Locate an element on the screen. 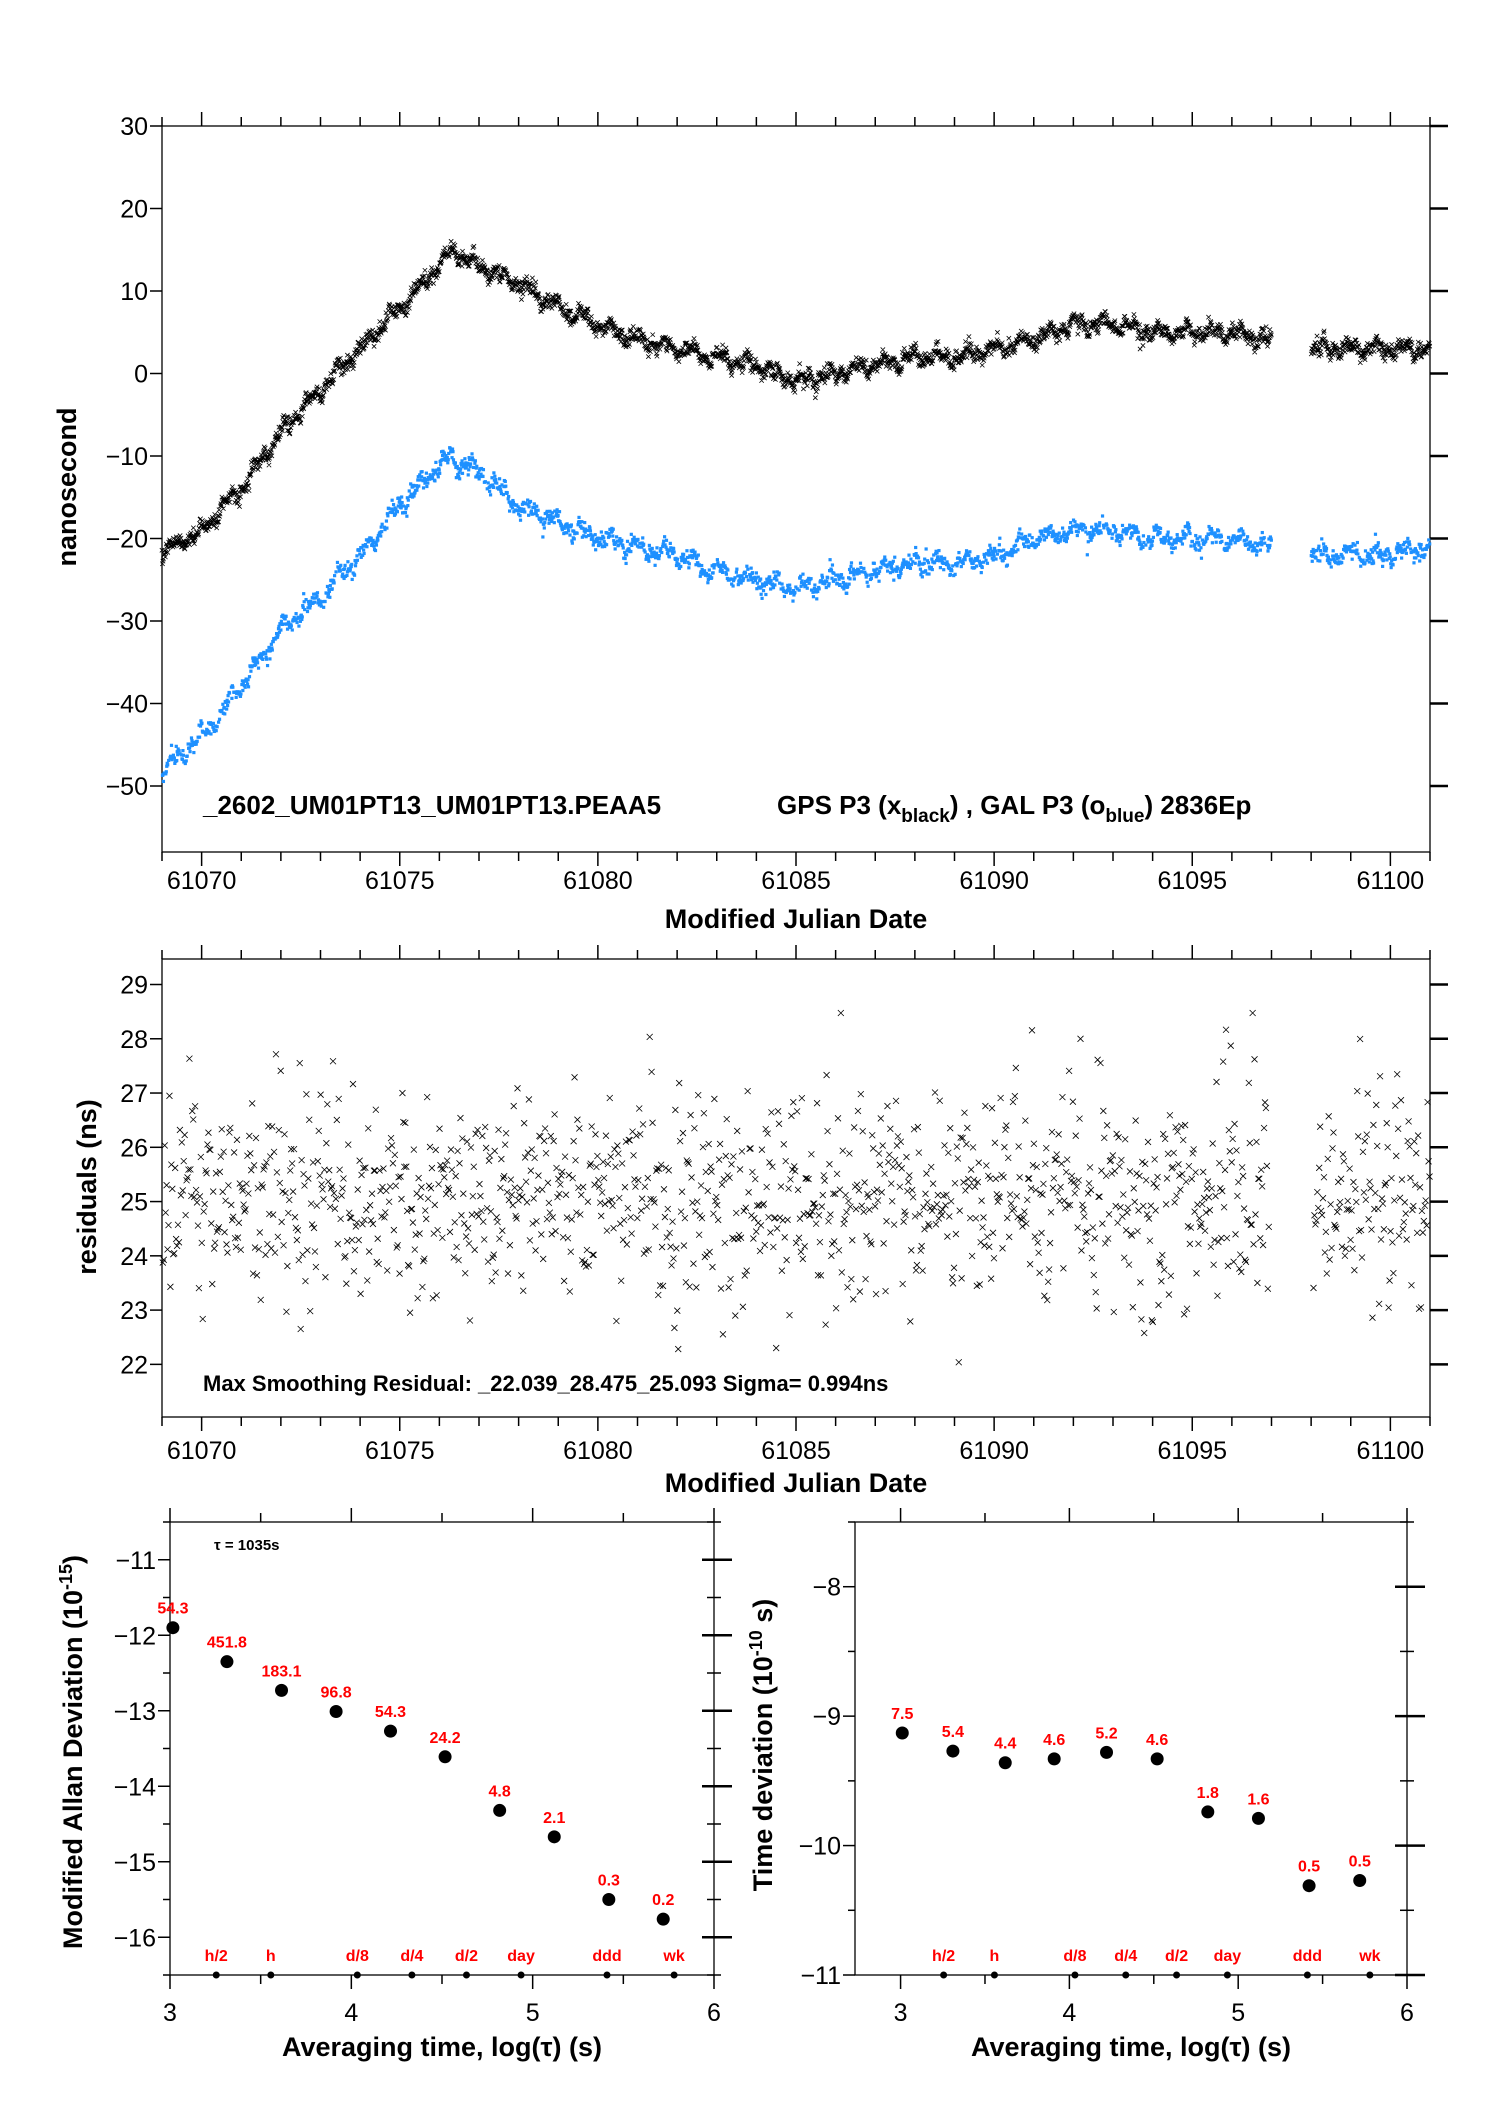  tau-note: τ = 1035s is located at coordinates (247, 1545).